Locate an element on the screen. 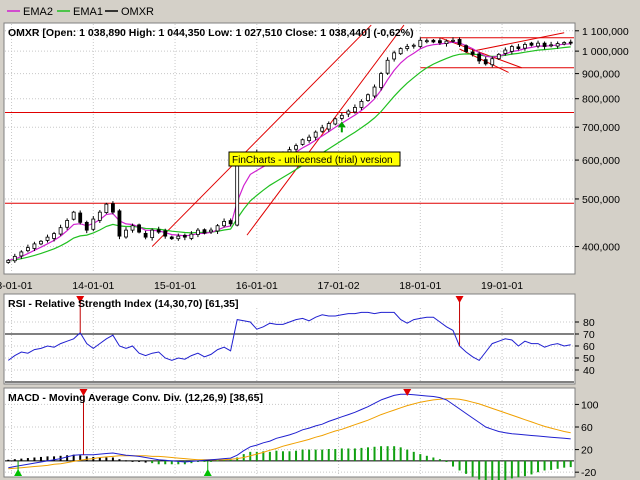 The height and width of the screenshot is (480, 640). buy-arrow is located at coordinates (341, 124).